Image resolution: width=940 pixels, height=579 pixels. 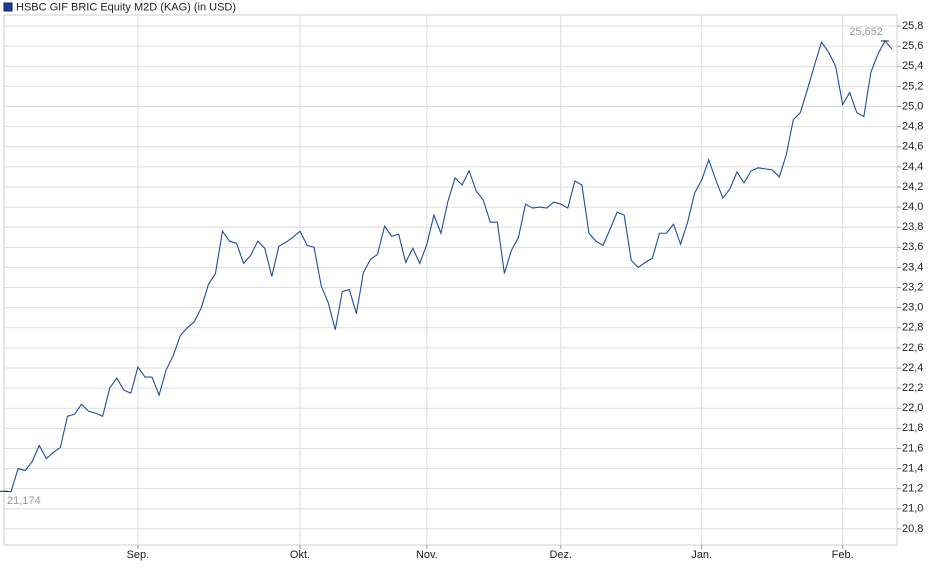 What do you see at coordinates (912, 127) in the screenshot?
I see `y-tick-label: 24,8` at bounding box center [912, 127].